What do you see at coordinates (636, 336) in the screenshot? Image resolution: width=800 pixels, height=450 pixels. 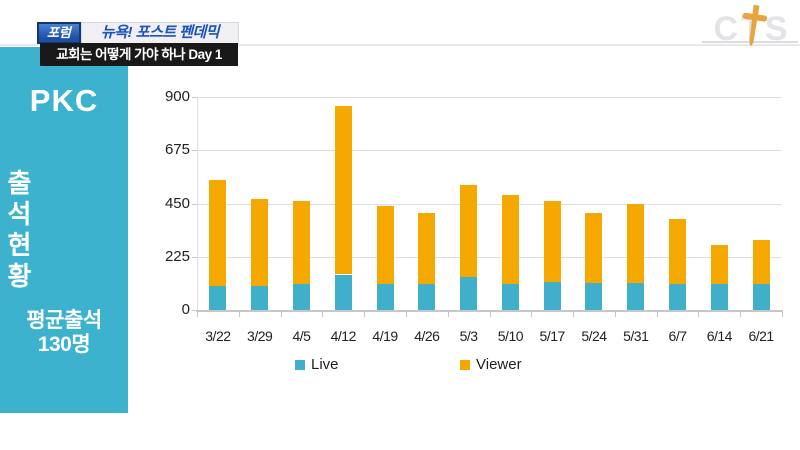 I see `x-tick-label: 5/31` at bounding box center [636, 336].